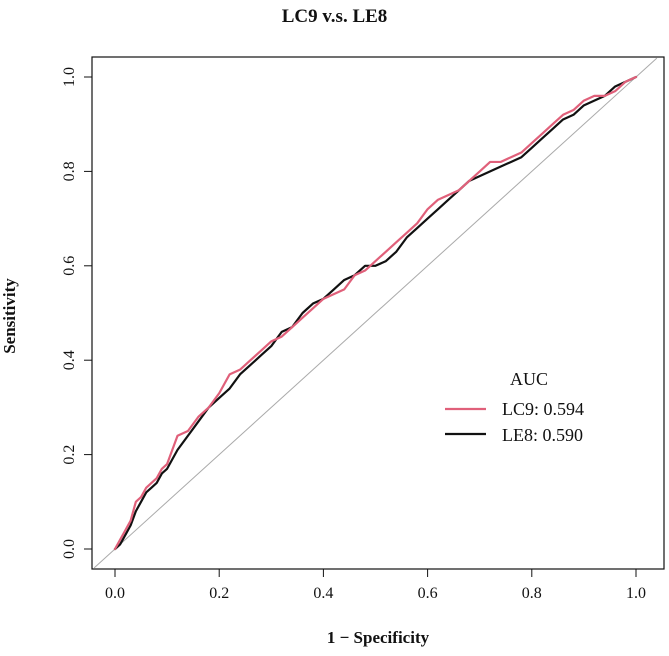 This screenshot has width=669, height=656. What do you see at coordinates (69, 266) in the screenshot?
I see `y-tick-label: 0.6` at bounding box center [69, 266].